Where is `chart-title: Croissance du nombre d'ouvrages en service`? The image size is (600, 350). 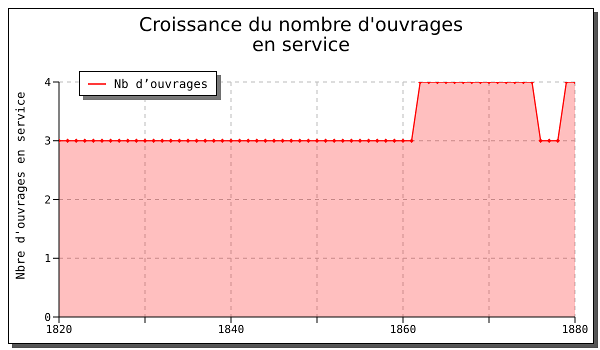 chart-title: Croissance du nombre d'ouvrages en service is located at coordinates (301, 35).